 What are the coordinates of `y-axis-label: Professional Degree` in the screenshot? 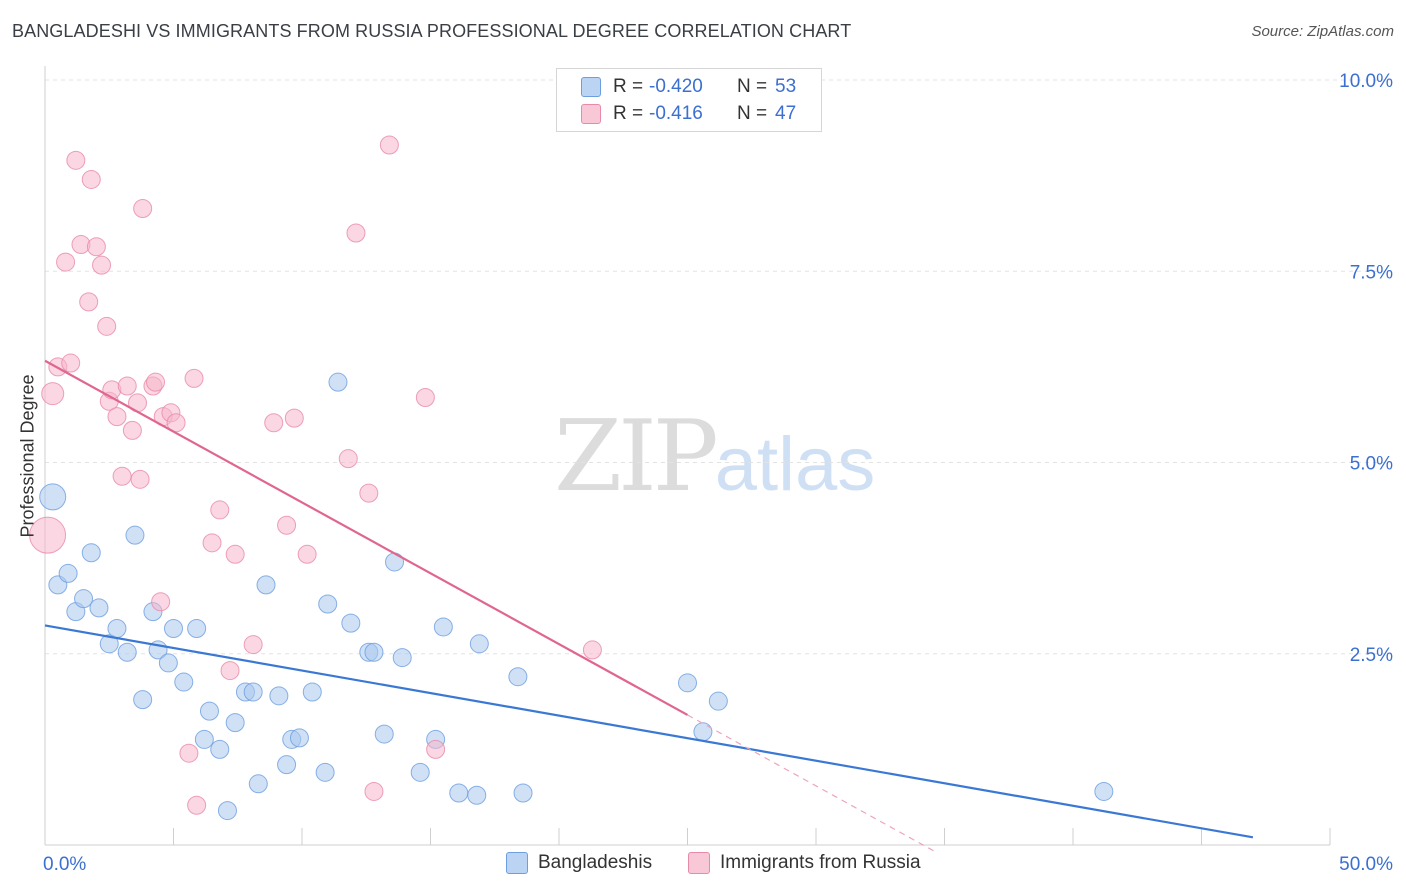 It's located at (27, 456).